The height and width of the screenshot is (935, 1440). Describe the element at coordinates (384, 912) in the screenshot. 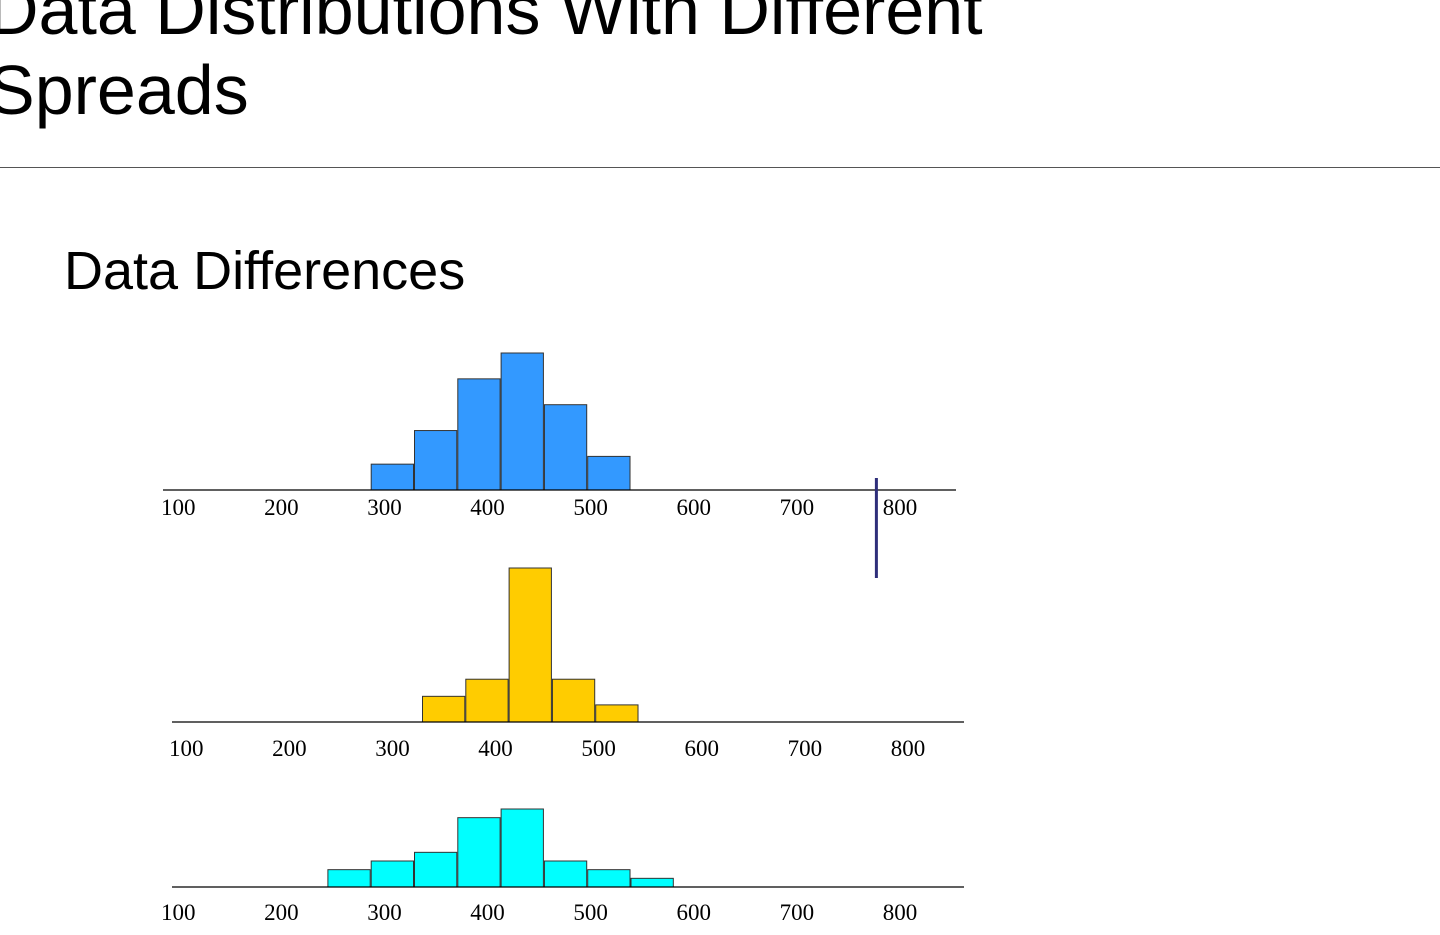

I see `histogram-3-tick-label-300: 300` at that location.